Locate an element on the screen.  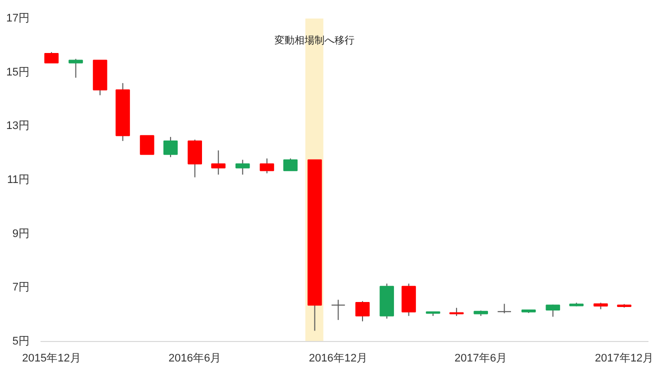
x-tick-label: 2015年12月 is located at coordinates (51, 358).